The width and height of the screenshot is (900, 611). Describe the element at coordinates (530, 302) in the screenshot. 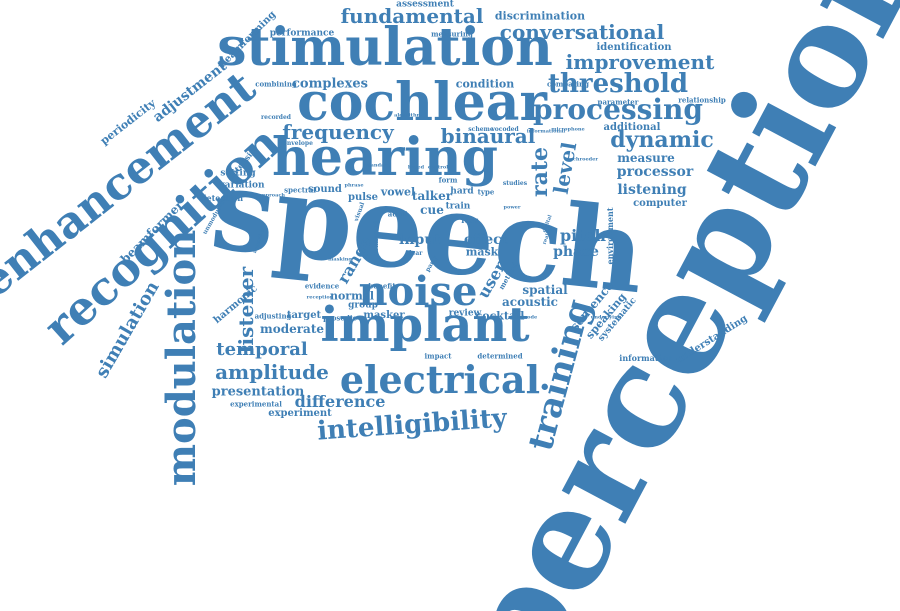

I see `word-acoustic: acoustic` at that location.